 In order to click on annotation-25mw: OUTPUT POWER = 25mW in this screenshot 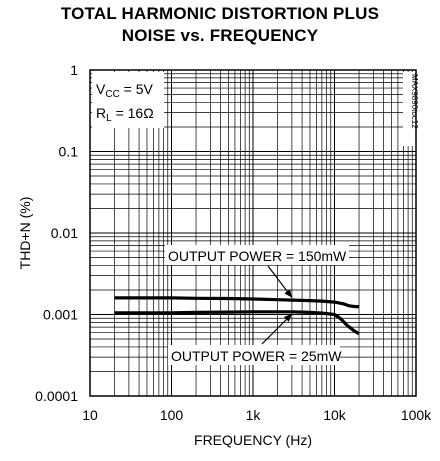, I will do `click(256, 356)`.